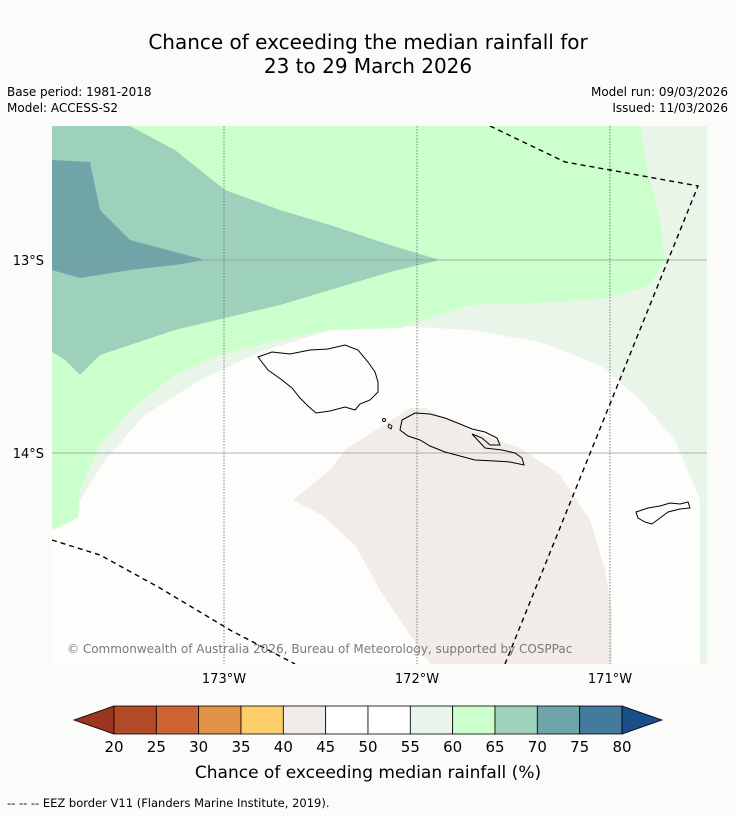 This screenshot has width=736, height=816. Describe the element at coordinates (93, 720) in the screenshot. I see `colorbar-under-arrow` at that location.